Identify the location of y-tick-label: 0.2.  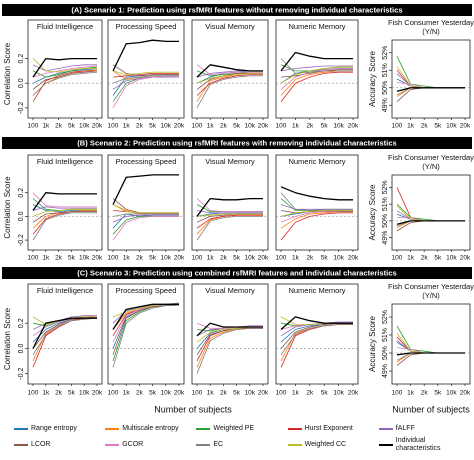
(21, 323).